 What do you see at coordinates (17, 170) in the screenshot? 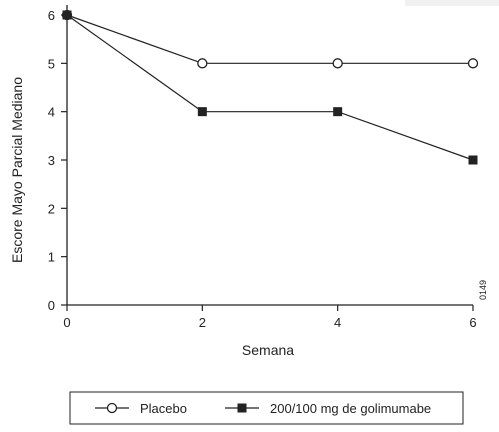
I see `y-axis-title: Escore Mayo Parcial Mediano` at bounding box center [17, 170].